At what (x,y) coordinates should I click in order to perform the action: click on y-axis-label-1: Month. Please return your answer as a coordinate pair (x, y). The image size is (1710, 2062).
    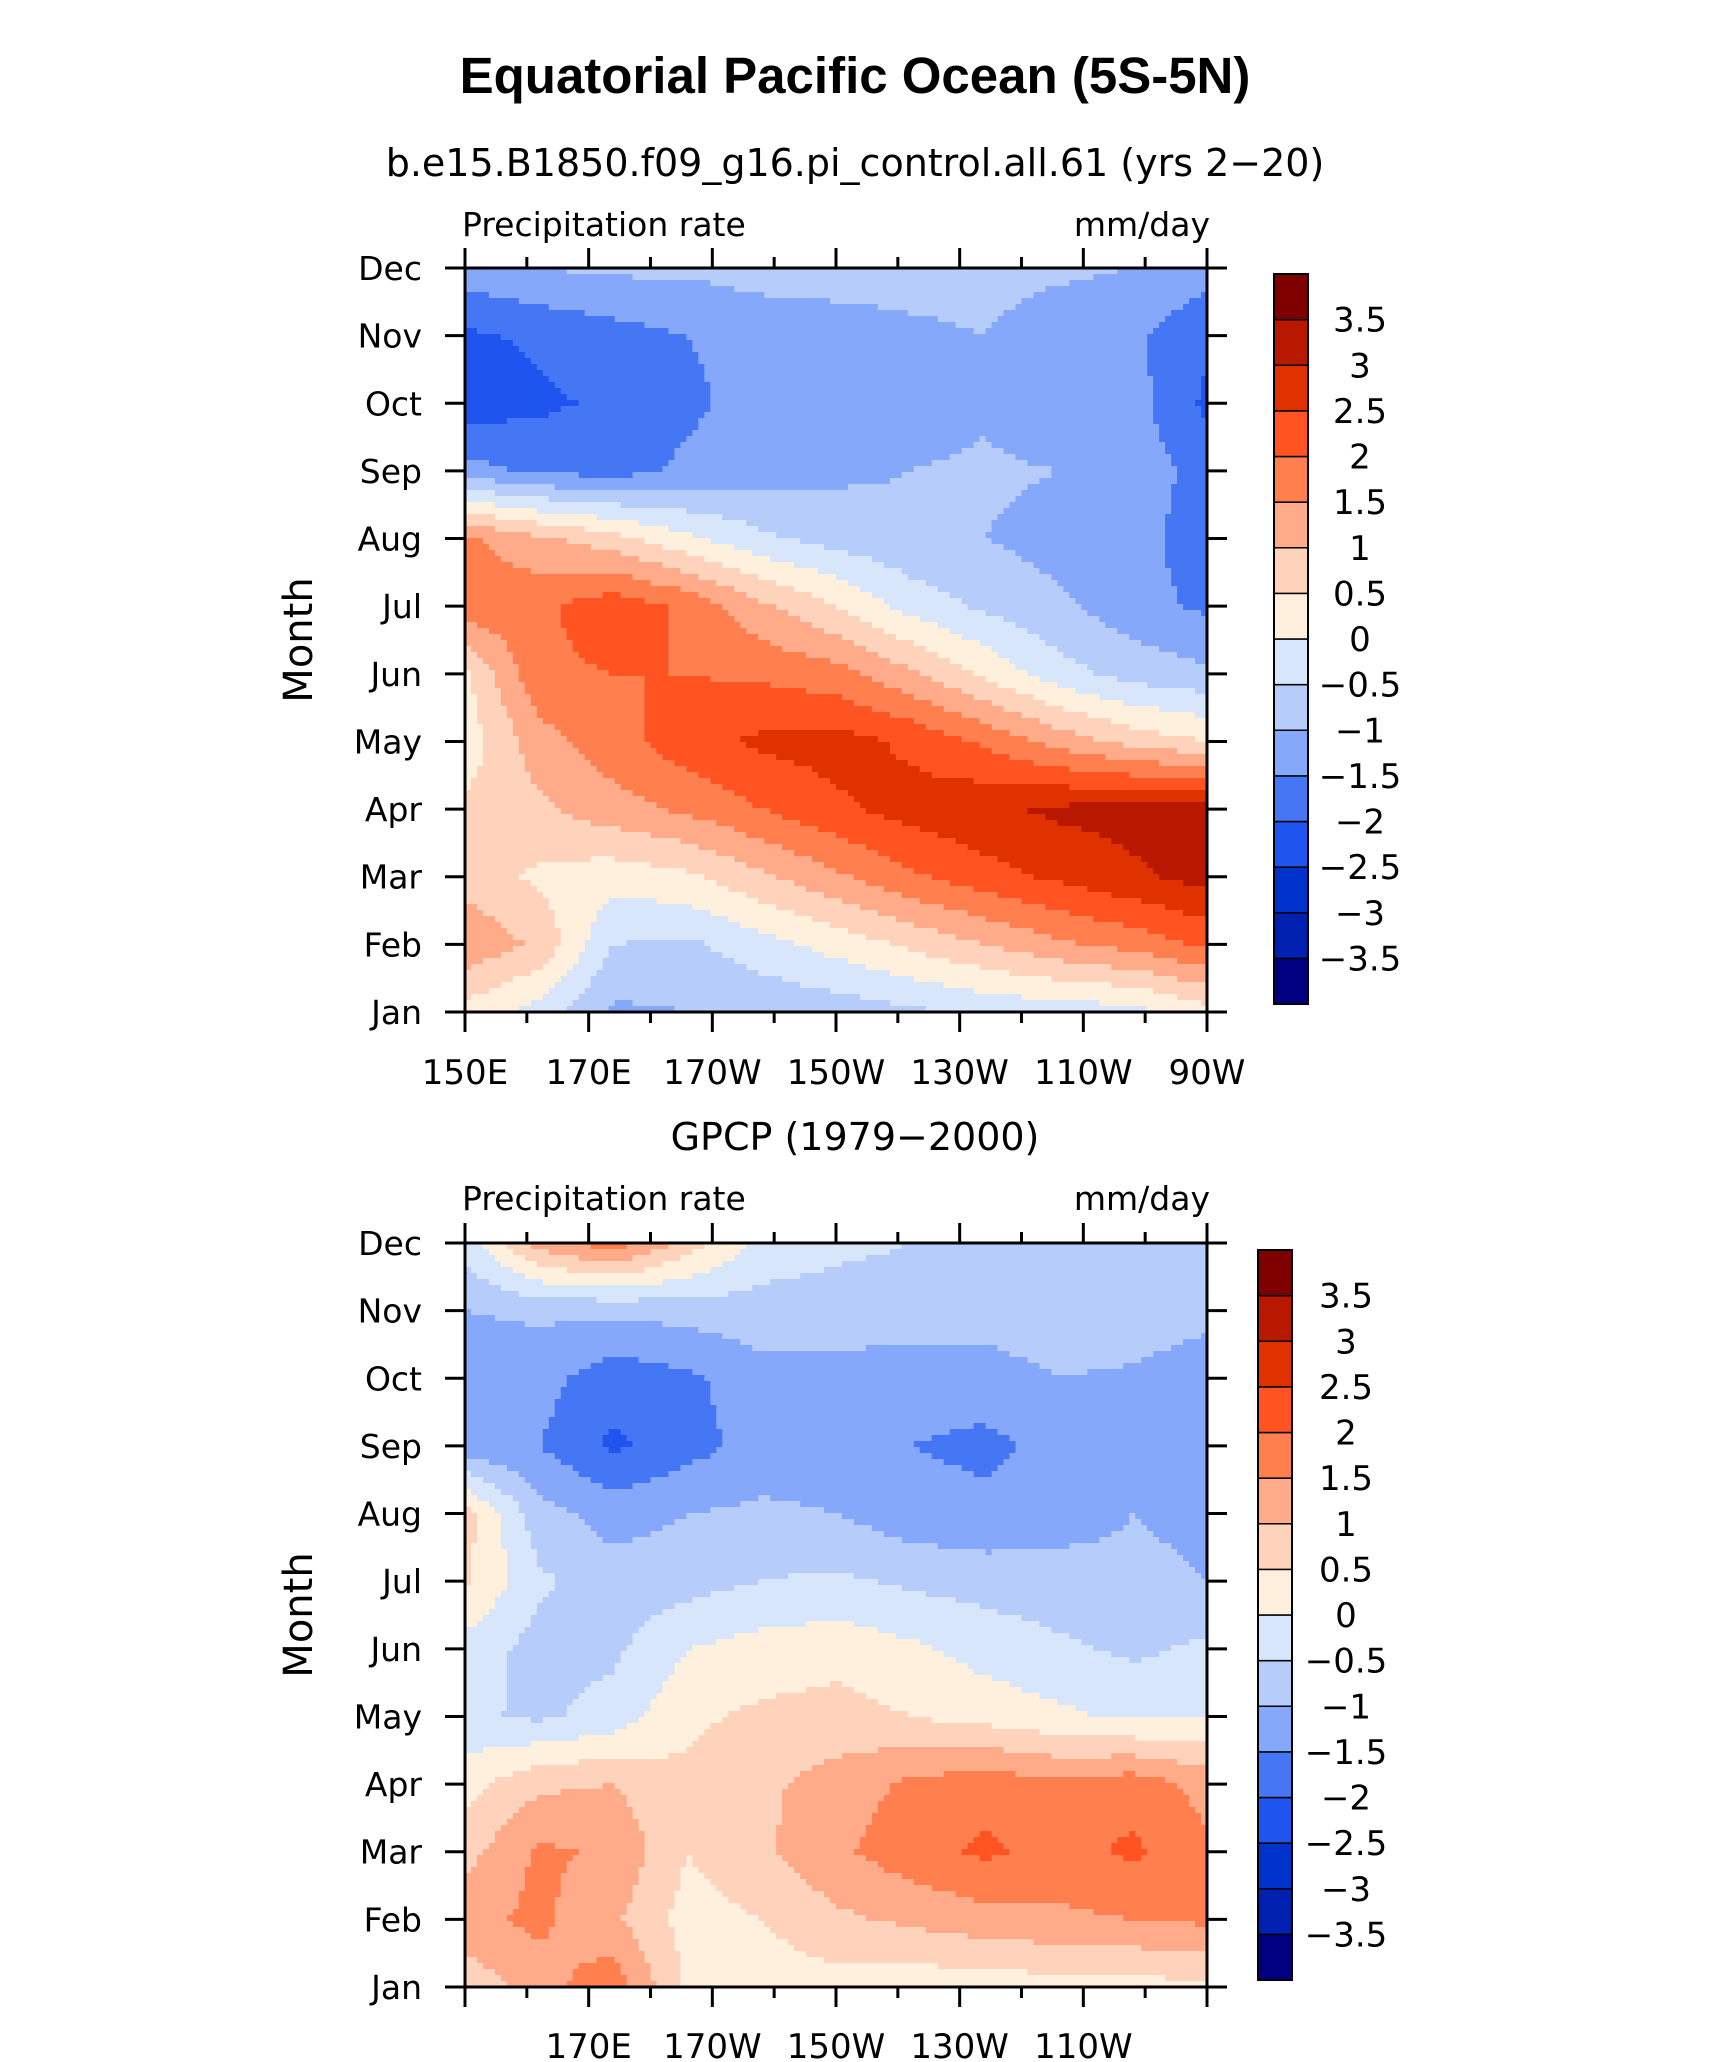
    Looking at the image, I should click on (299, 639).